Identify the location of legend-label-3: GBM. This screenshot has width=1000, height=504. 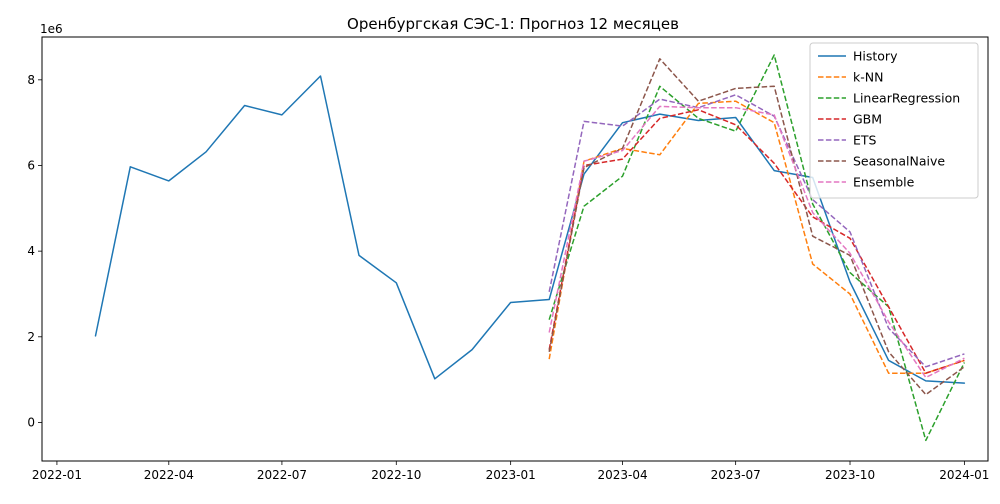
(867, 119).